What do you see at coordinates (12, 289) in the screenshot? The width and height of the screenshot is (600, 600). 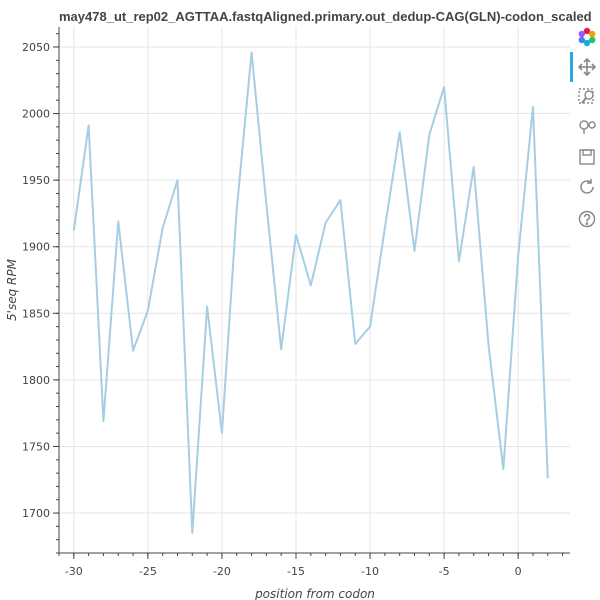 I see `y-axis-label: 5'seq RPM` at bounding box center [12, 289].